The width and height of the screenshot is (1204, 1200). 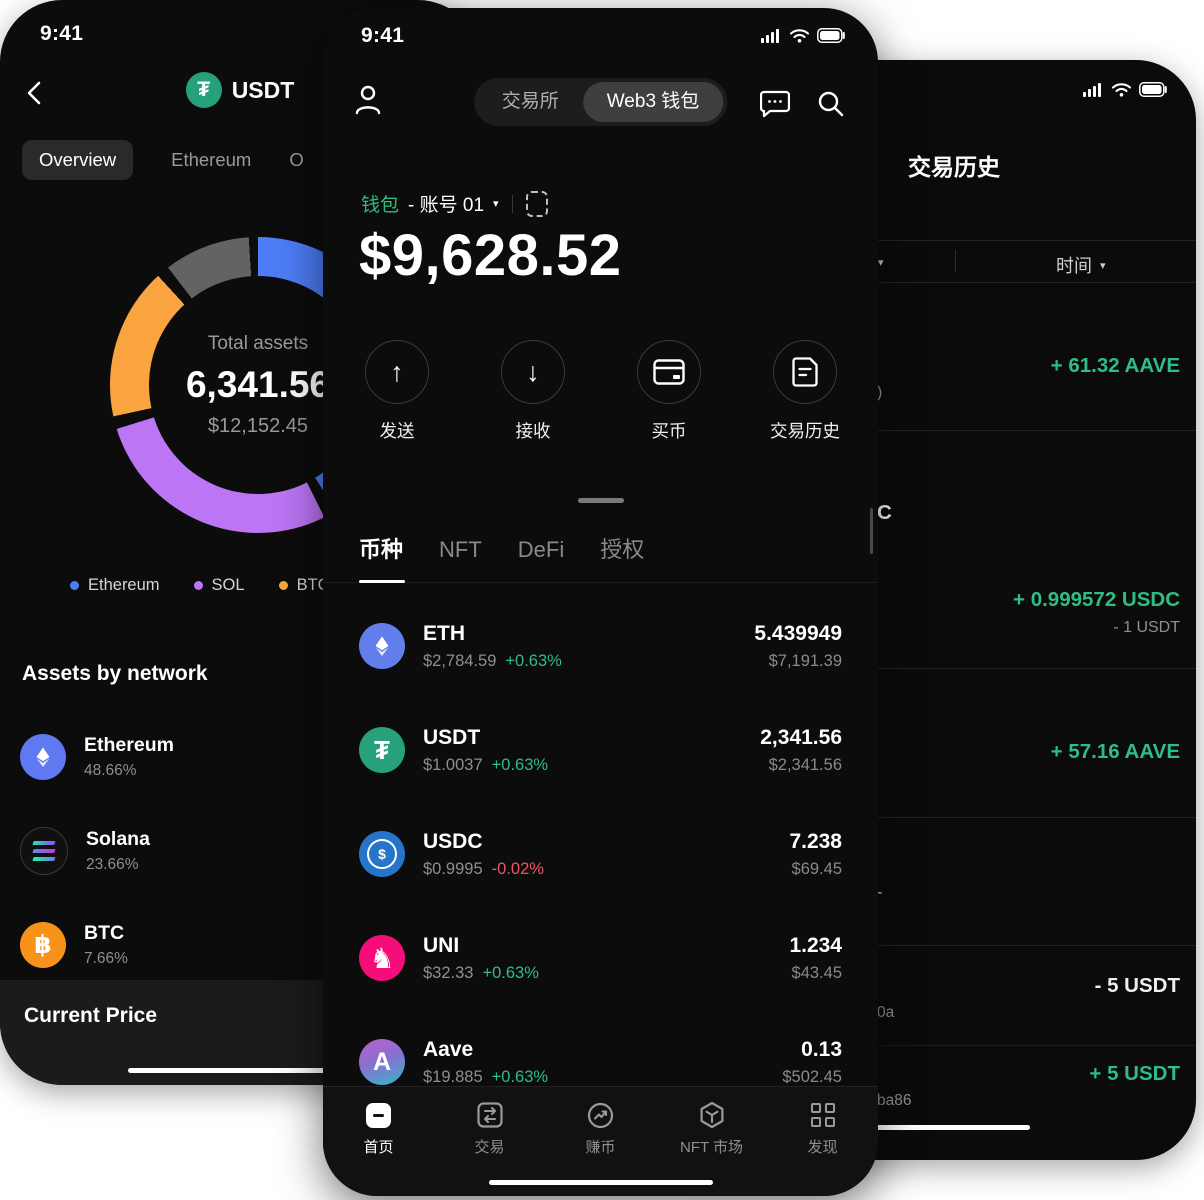 I want to click on nav-earn: 赚币, so click(x=600, y=1141).